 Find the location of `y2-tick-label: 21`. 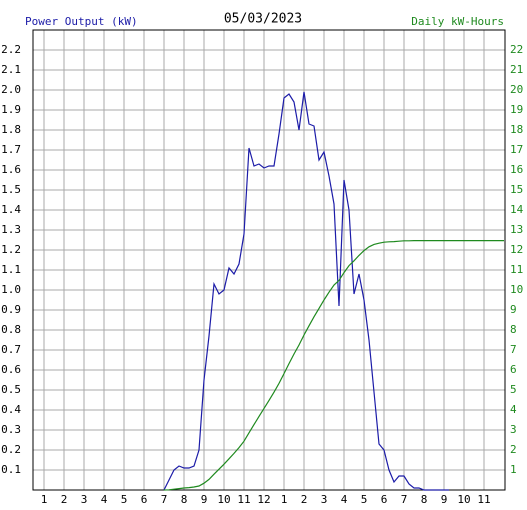

y2-tick-label: 21 is located at coordinates (516, 69).